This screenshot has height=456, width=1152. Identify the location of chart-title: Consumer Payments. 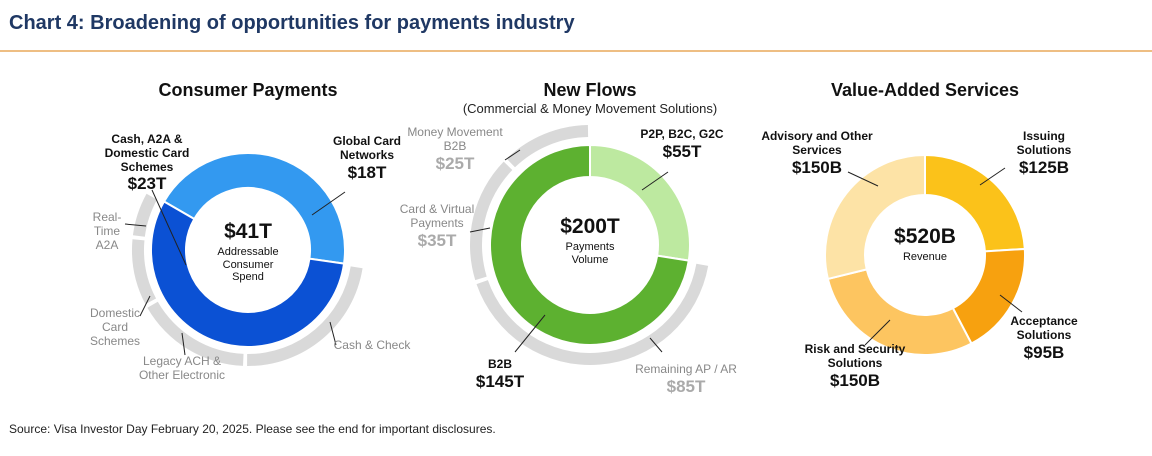
(248, 90).